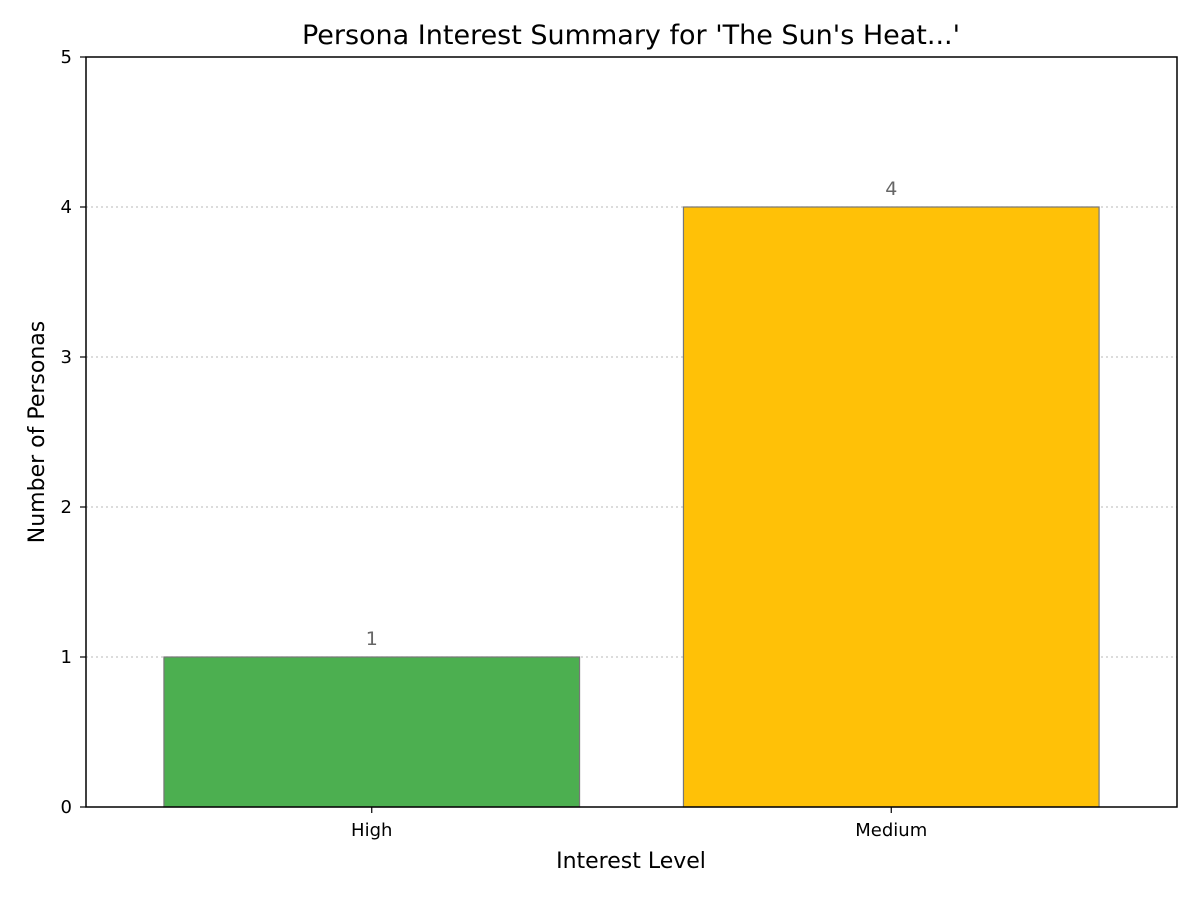 This screenshot has height=900, width=1200. What do you see at coordinates (66, 657) in the screenshot?
I see `y-tick-label: 1` at bounding box center [66, 657].